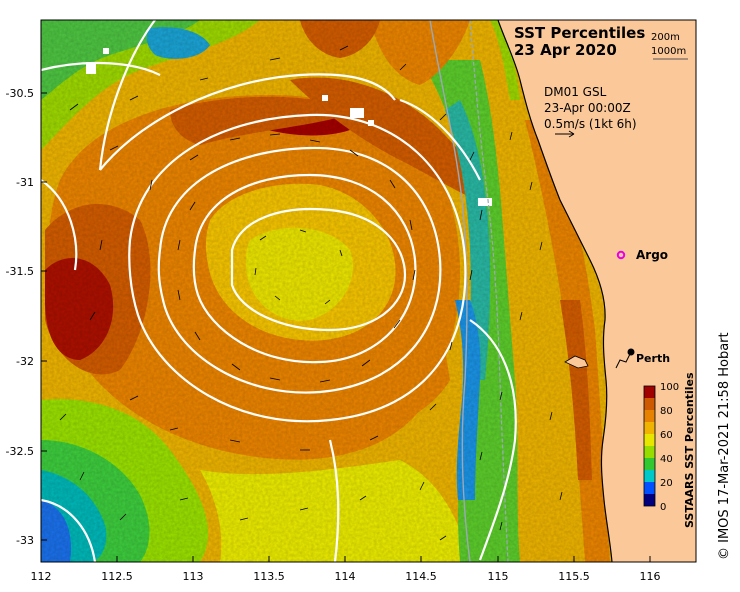 Image resolution: width=740 pixels, height=592 pixels. Describe the element at coordinates (25, 361) in the screenshot. I see `y-tick-label: -32` at that location.